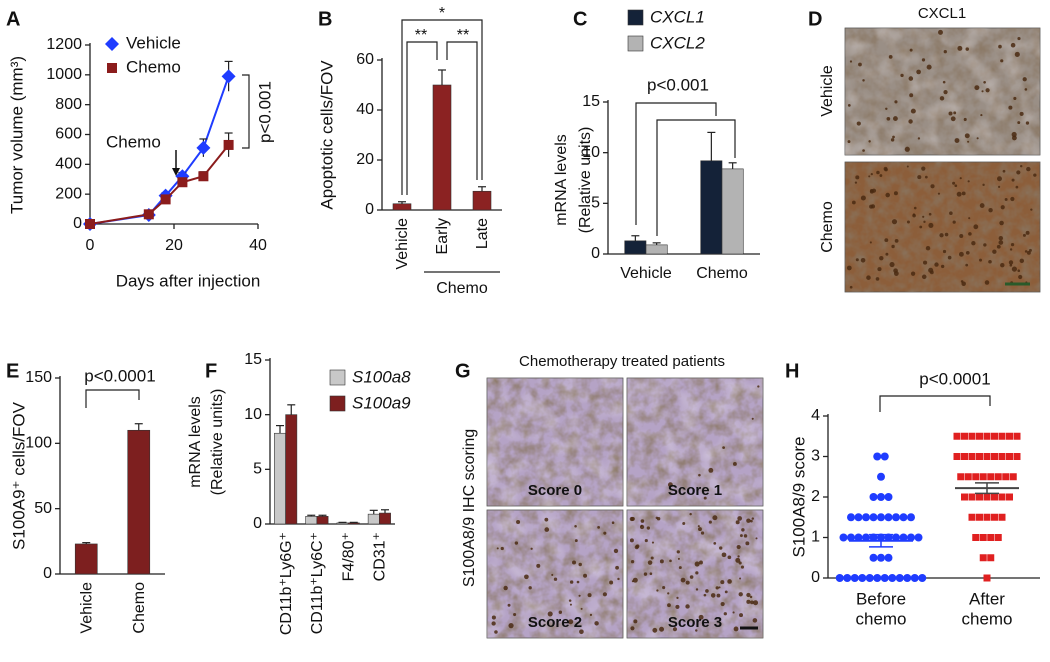 Image resolution: width=1050 pixels, height=662 pixels. I want to click on y-tick-label: 4, so click(815, 415).